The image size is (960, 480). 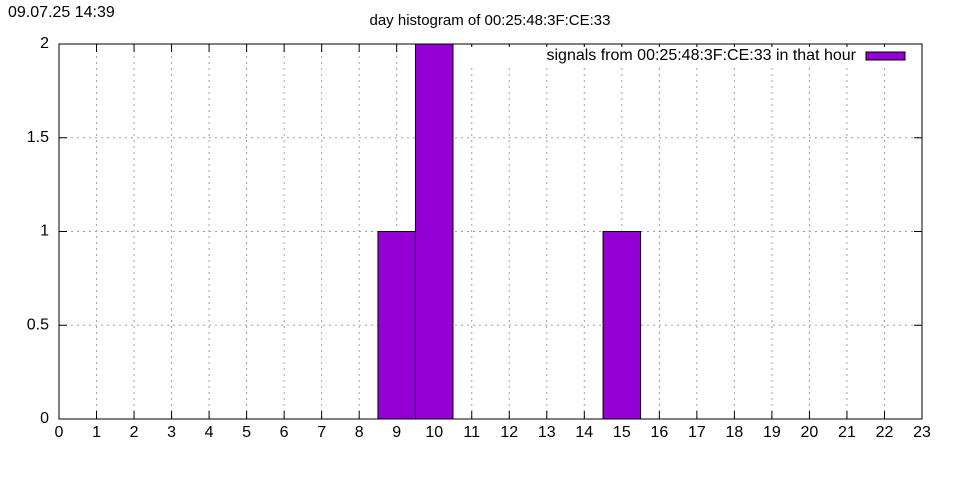 I want to click on x-tick-label: 0, so click(x=59, y=432).